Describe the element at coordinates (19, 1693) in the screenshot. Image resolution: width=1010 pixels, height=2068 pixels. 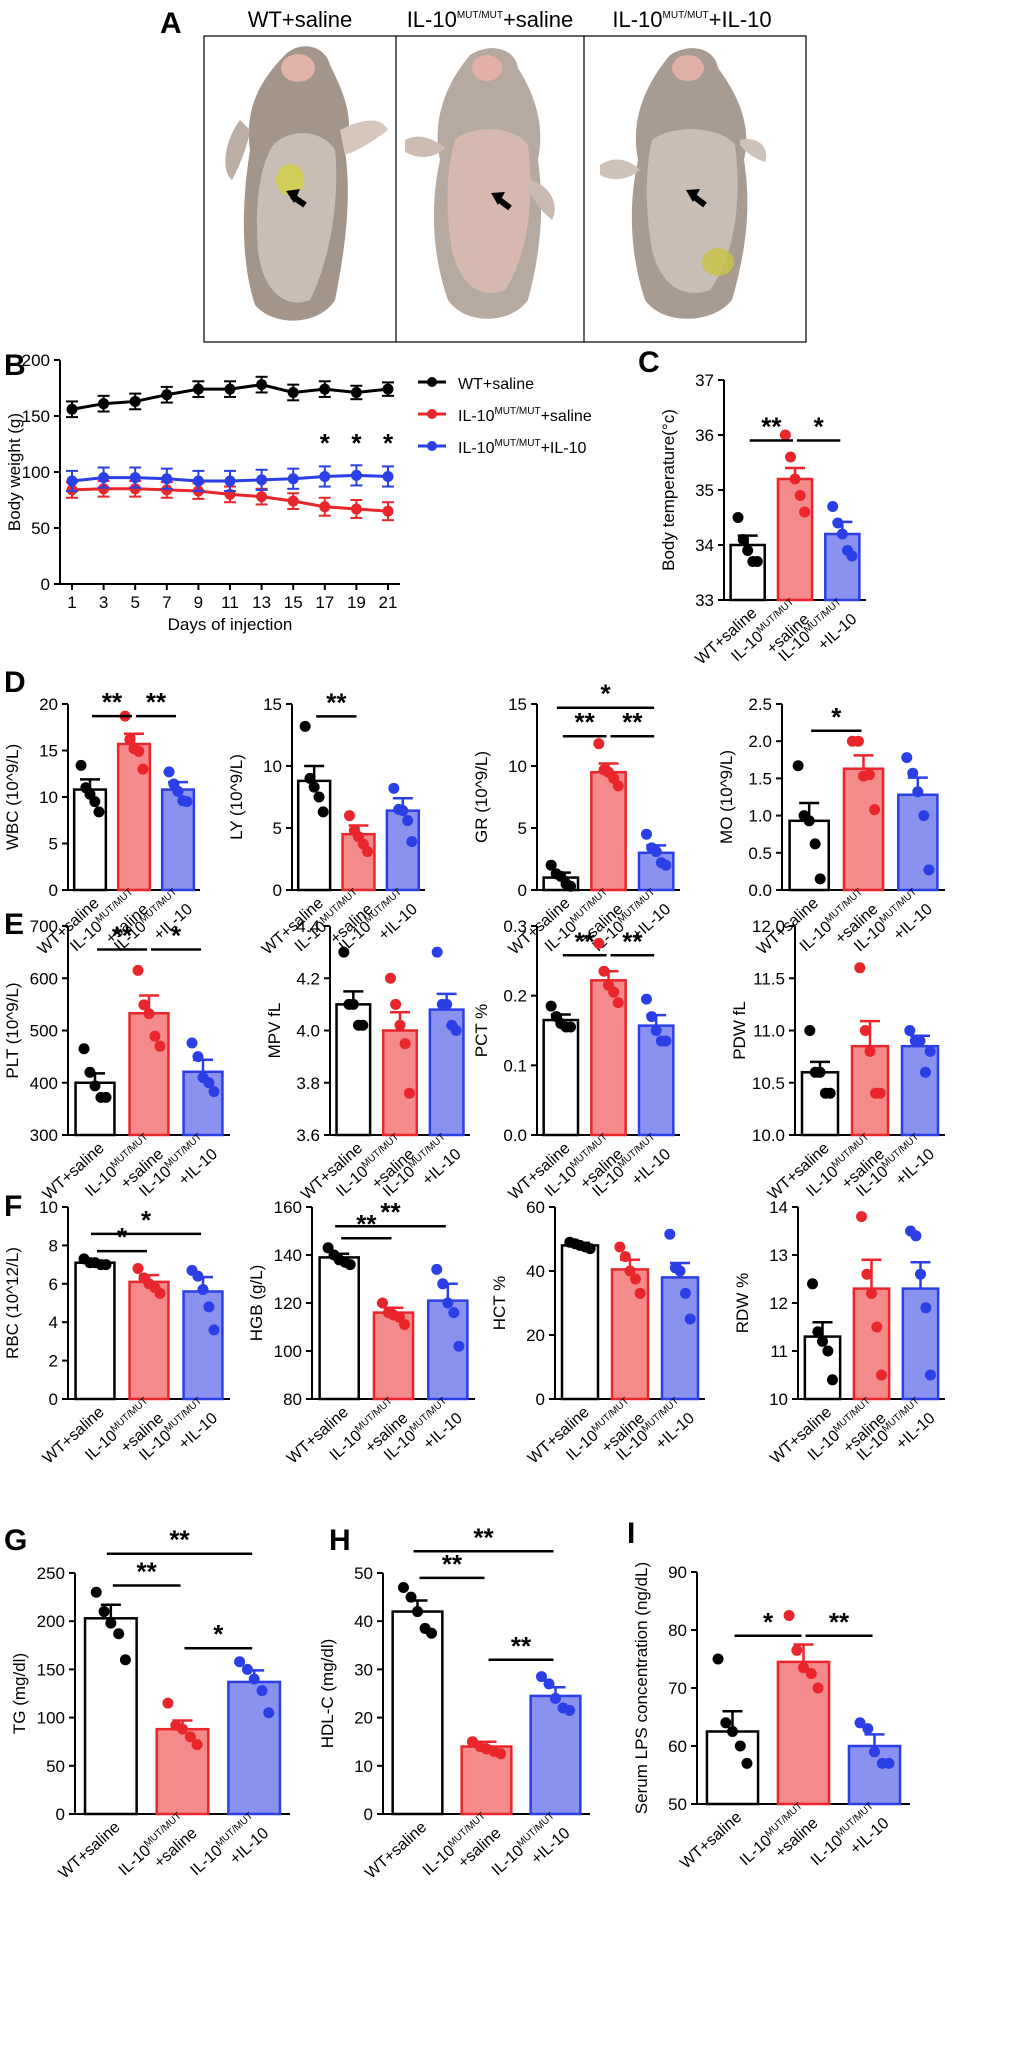
I see `y-axis-label: TG (mg/dl)` at that location.